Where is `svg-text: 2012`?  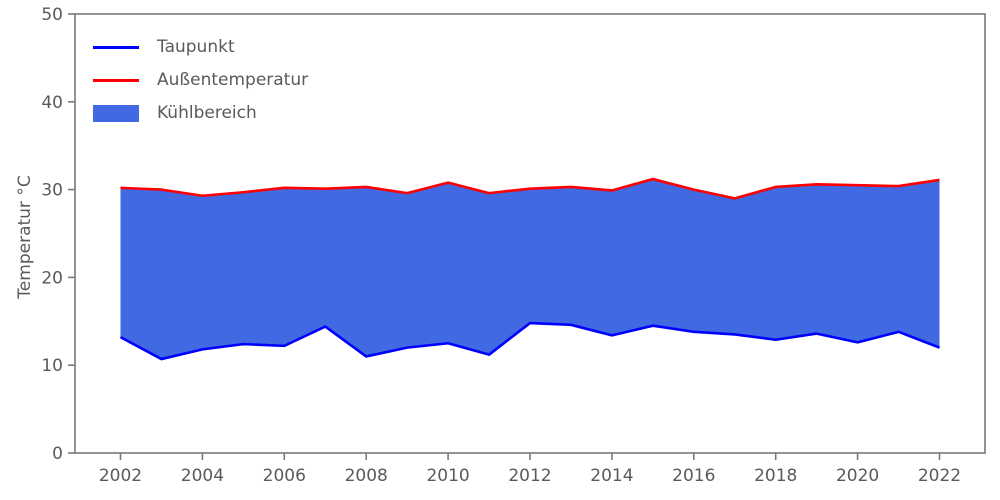
svg-text: 2012 is located at coordinates (529, 476).